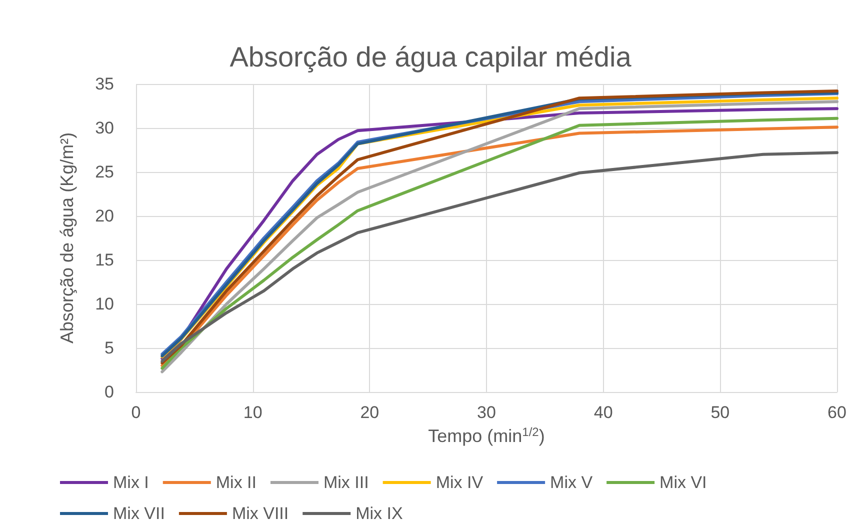 The image size is (861, 527). I want to click on x-tick-label: 40, so click(603, 412).